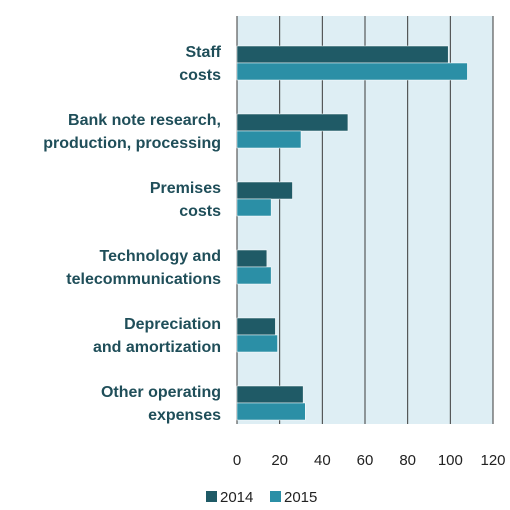 The height and width of the screenshot is (510, 510). Describe the element at coordinates (161, 404) in the screenshot. I see `category-label-5: Other operating expenses` at that location.